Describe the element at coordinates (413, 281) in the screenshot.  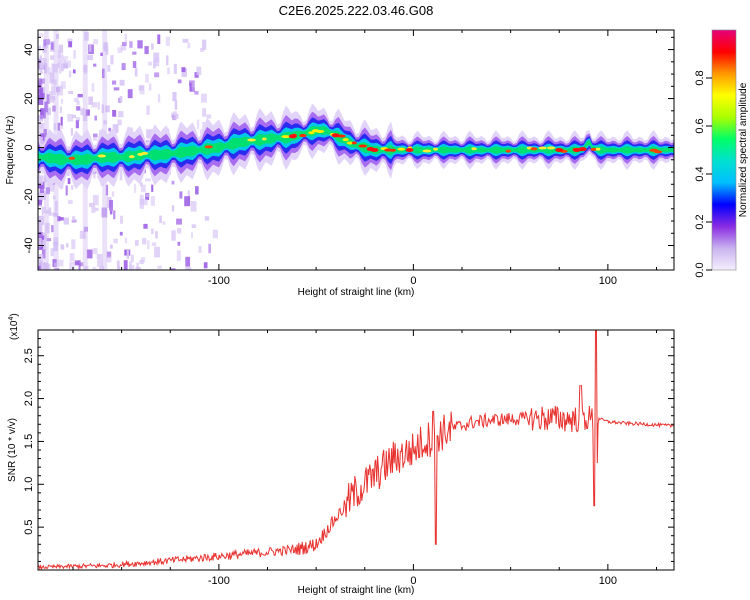
I see `spectrogram-x-tick-label: 0` at that location.